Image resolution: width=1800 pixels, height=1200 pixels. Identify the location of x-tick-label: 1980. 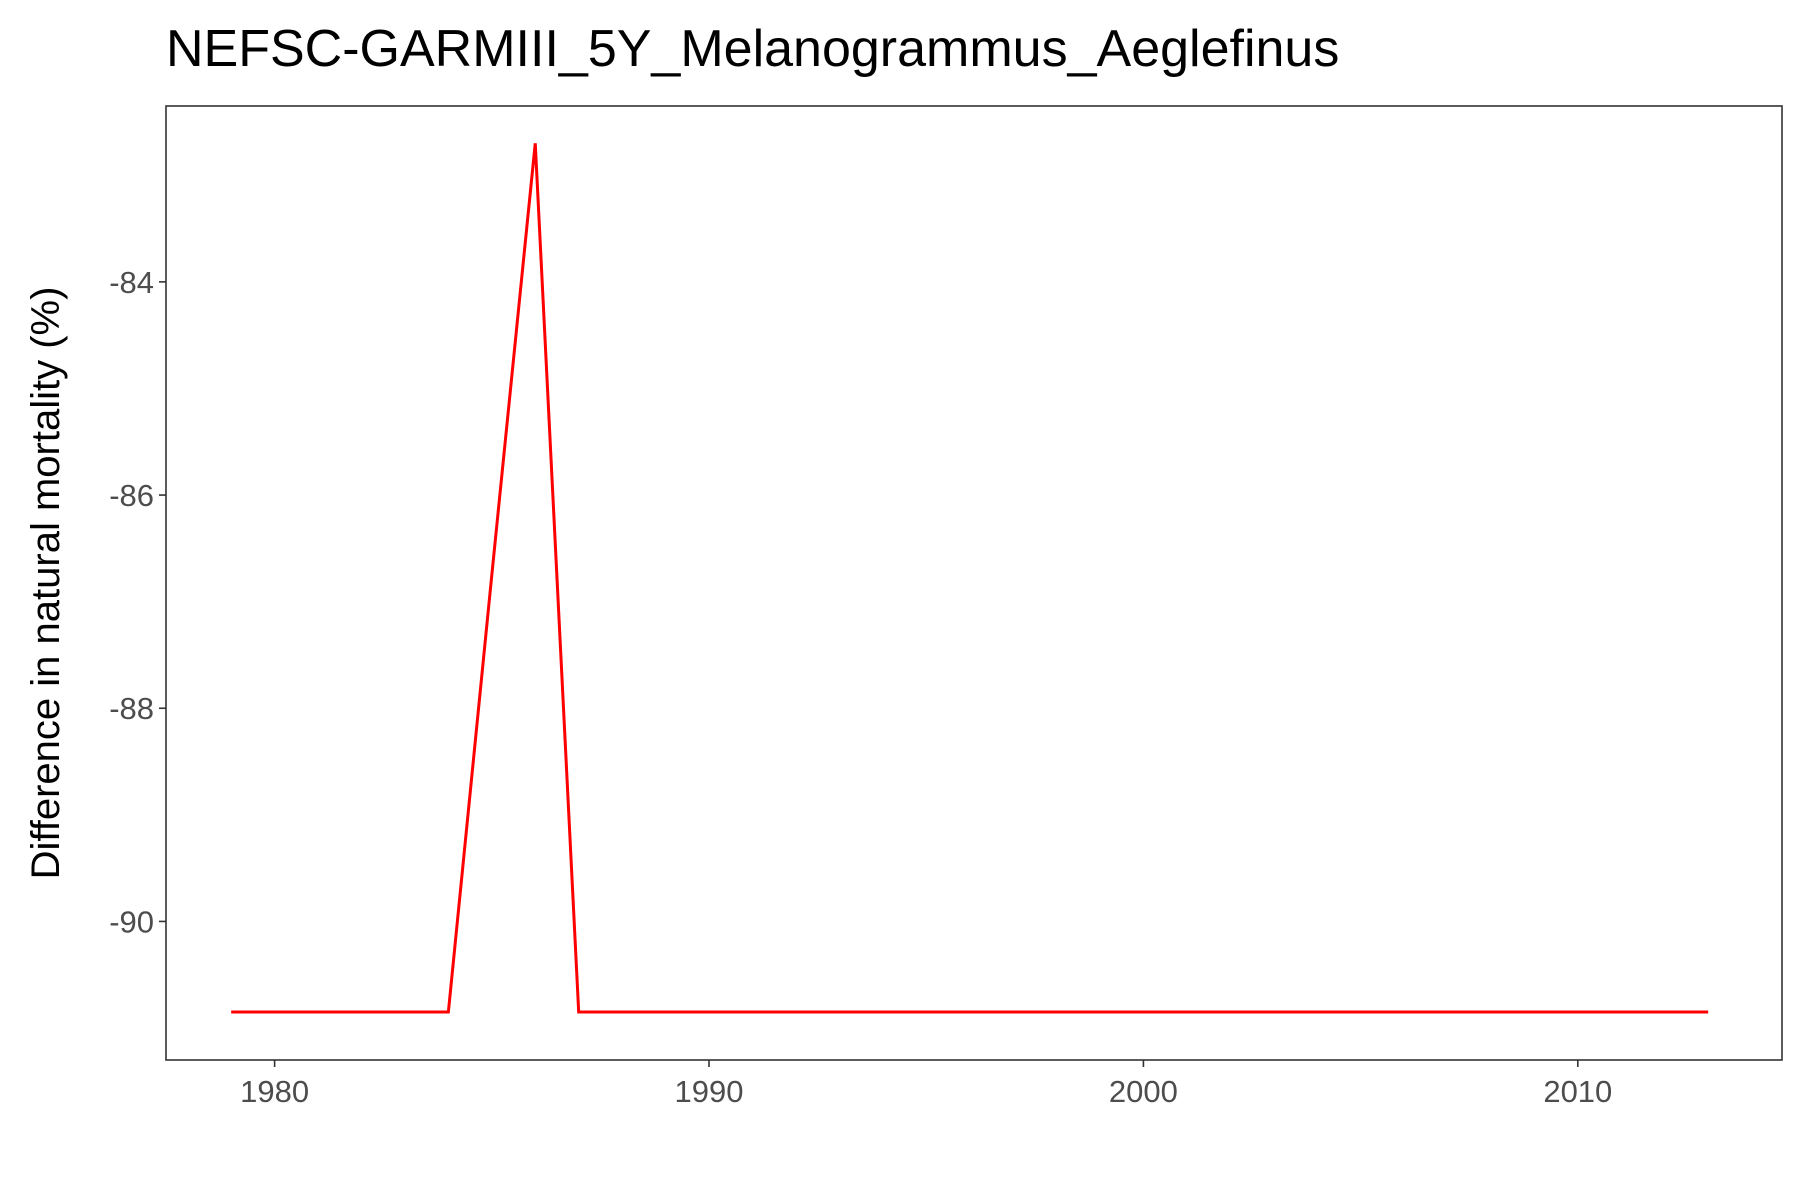
(274, 1091).